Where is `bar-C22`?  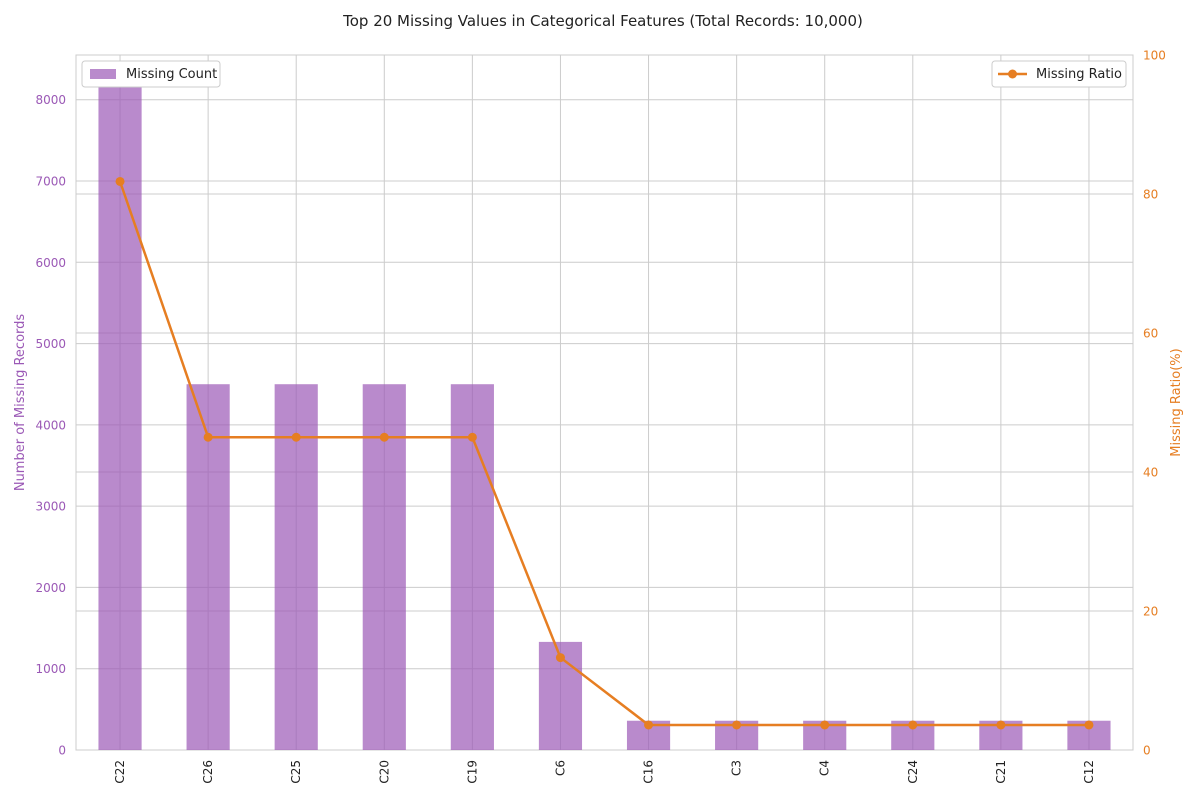 bar-C22 is located at coordinates (120, 417).